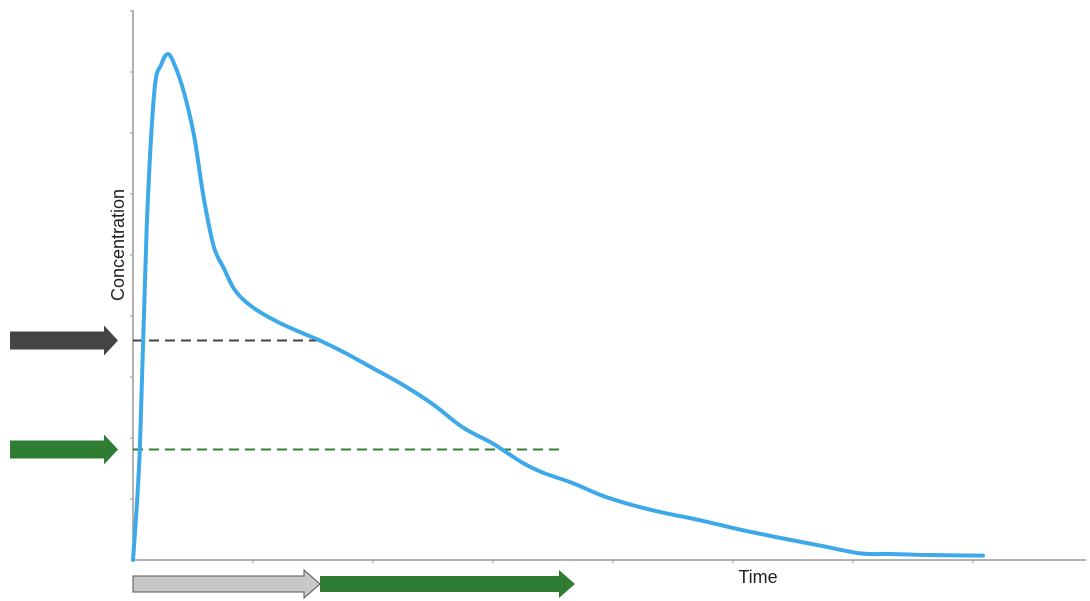 The width and height of the screenshot is (1090, 601). I want to click on time-phase-arrows, so click(353, 584).